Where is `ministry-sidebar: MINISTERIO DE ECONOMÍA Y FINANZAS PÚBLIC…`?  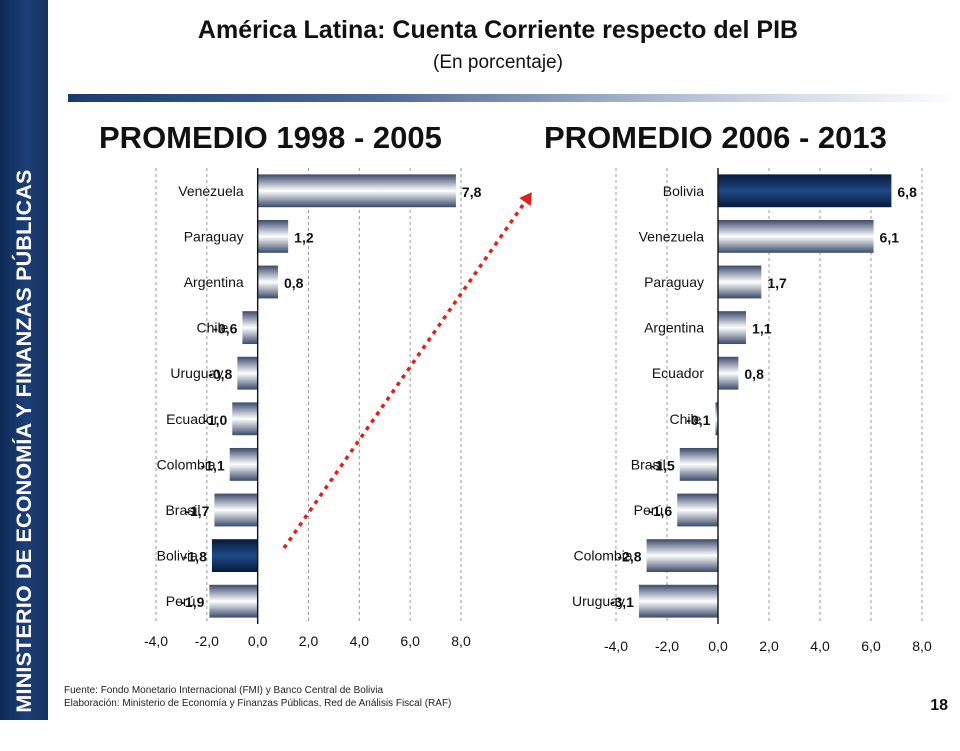
ministry-sidebar: MINISTERIO DE ECONOMÍA Y FINANZAS PÚBLIC… is located at coordinates (24, 360).